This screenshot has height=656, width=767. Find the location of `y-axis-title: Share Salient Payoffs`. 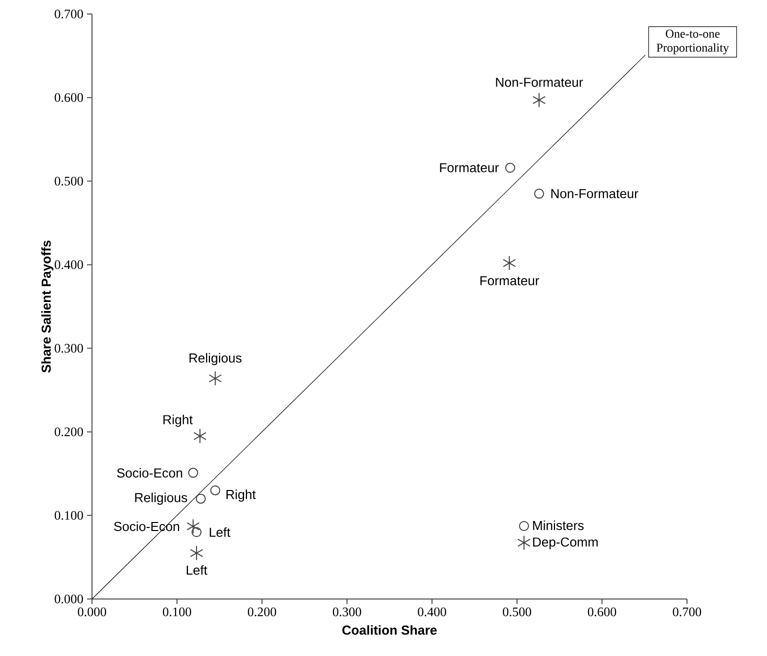

y-axis-title: Share Salient Payoffs is located at coordinates (47, 306).